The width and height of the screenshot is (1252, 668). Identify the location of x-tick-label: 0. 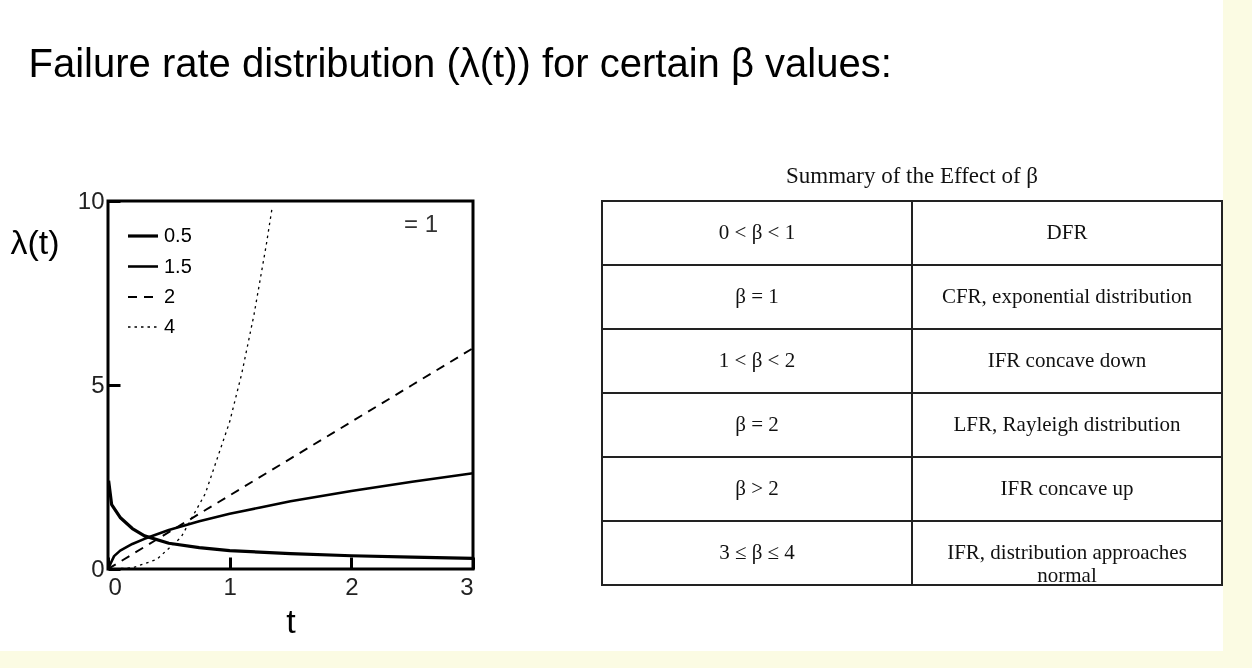
(115, 586).